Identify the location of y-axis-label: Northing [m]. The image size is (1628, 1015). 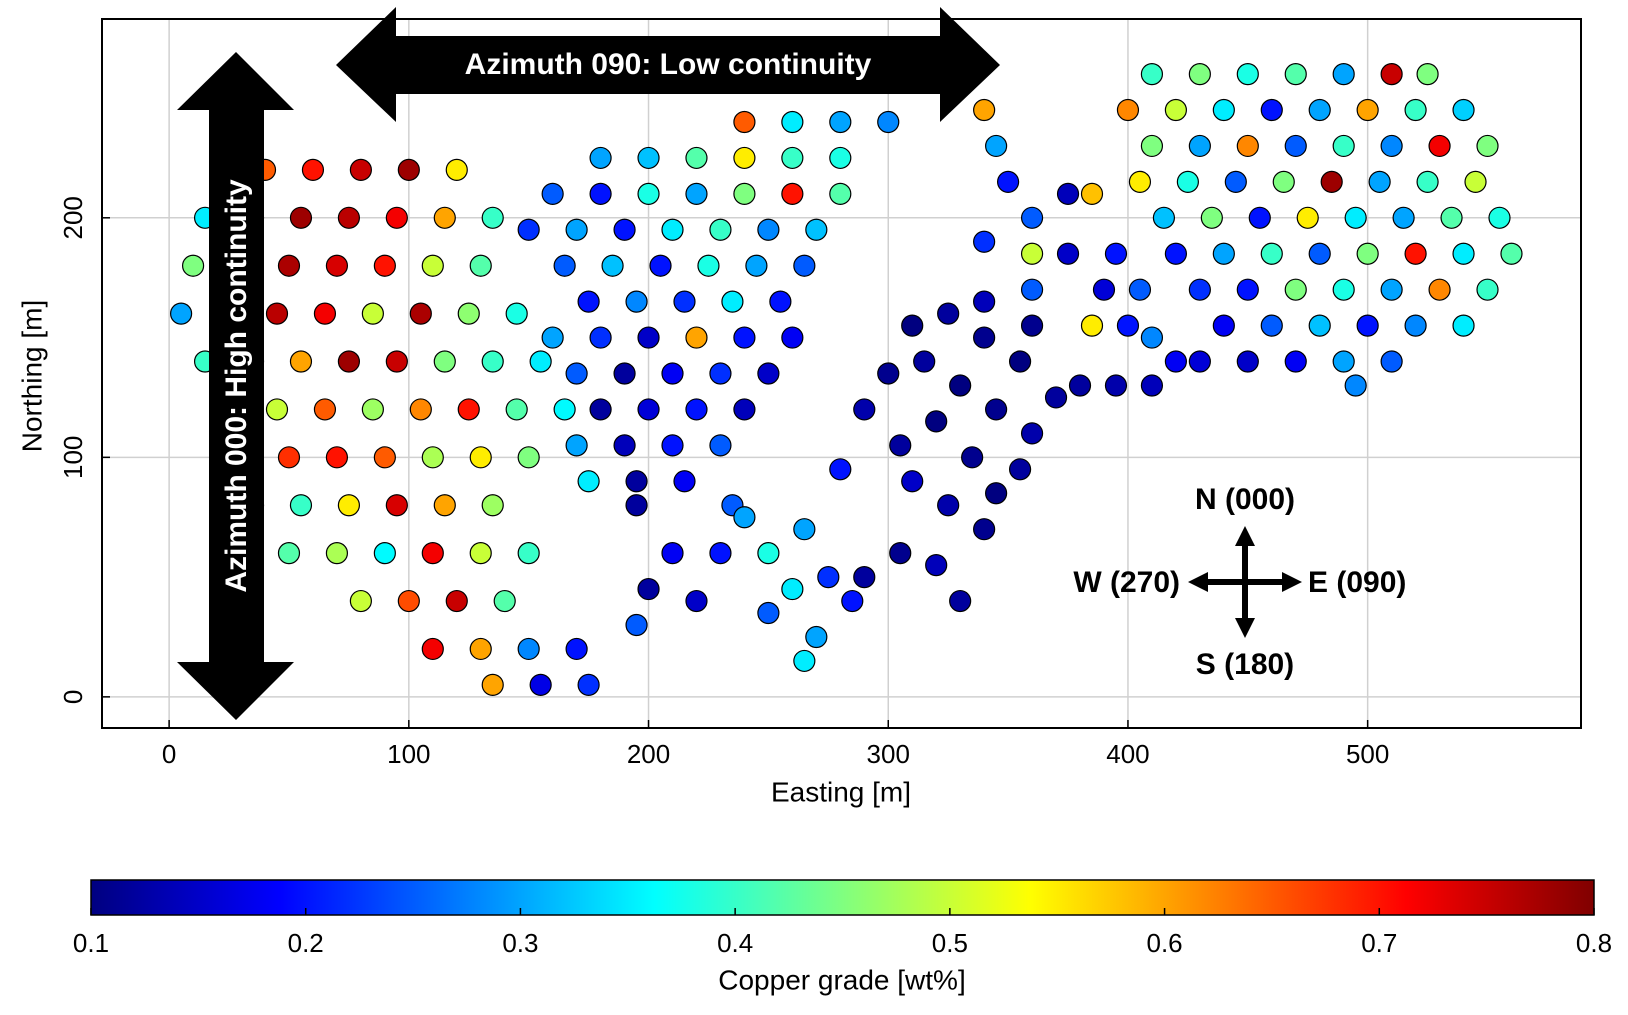
(31, 376).